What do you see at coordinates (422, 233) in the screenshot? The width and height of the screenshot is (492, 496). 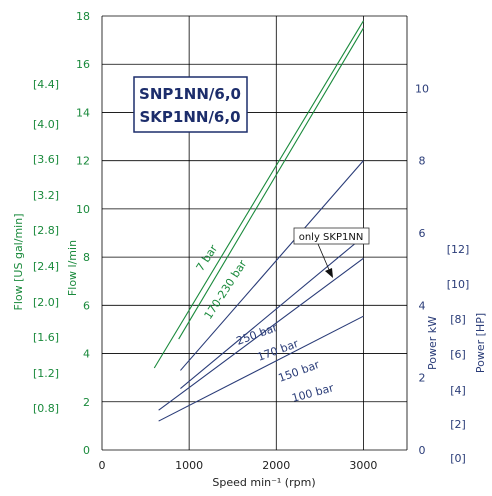 I see `y-right-tick-label: 6` at bounding box center [422, 233].